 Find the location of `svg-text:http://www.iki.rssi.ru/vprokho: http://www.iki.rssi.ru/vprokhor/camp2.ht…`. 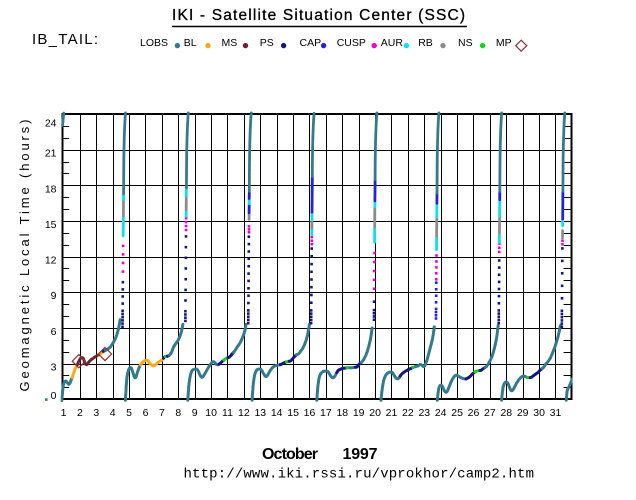

svg-text:http://www.iki.rssi.ru/vprokho: http://www.iki.rssi.ru/vprokhor/camp2.ht… is located at coordinates (359, 475).